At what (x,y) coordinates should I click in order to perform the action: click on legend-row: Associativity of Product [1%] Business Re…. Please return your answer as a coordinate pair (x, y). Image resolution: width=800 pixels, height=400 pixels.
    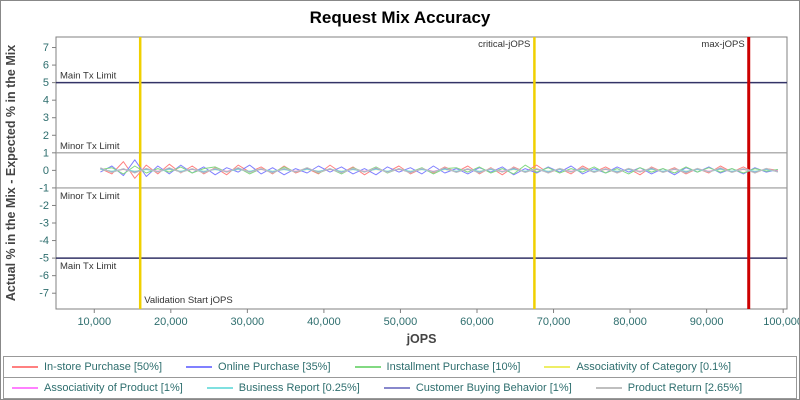
    Looking at the image, I should click on (400, 387).